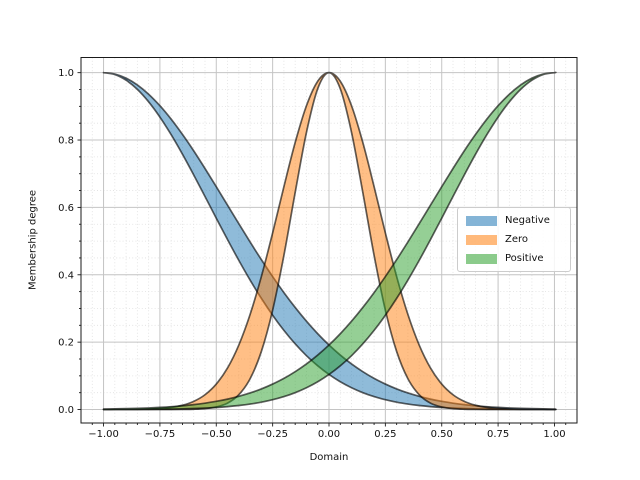  Describe the element at coordinates (498, 434) in the screenshot. I see `x-tick-label: 0.75` at that location.